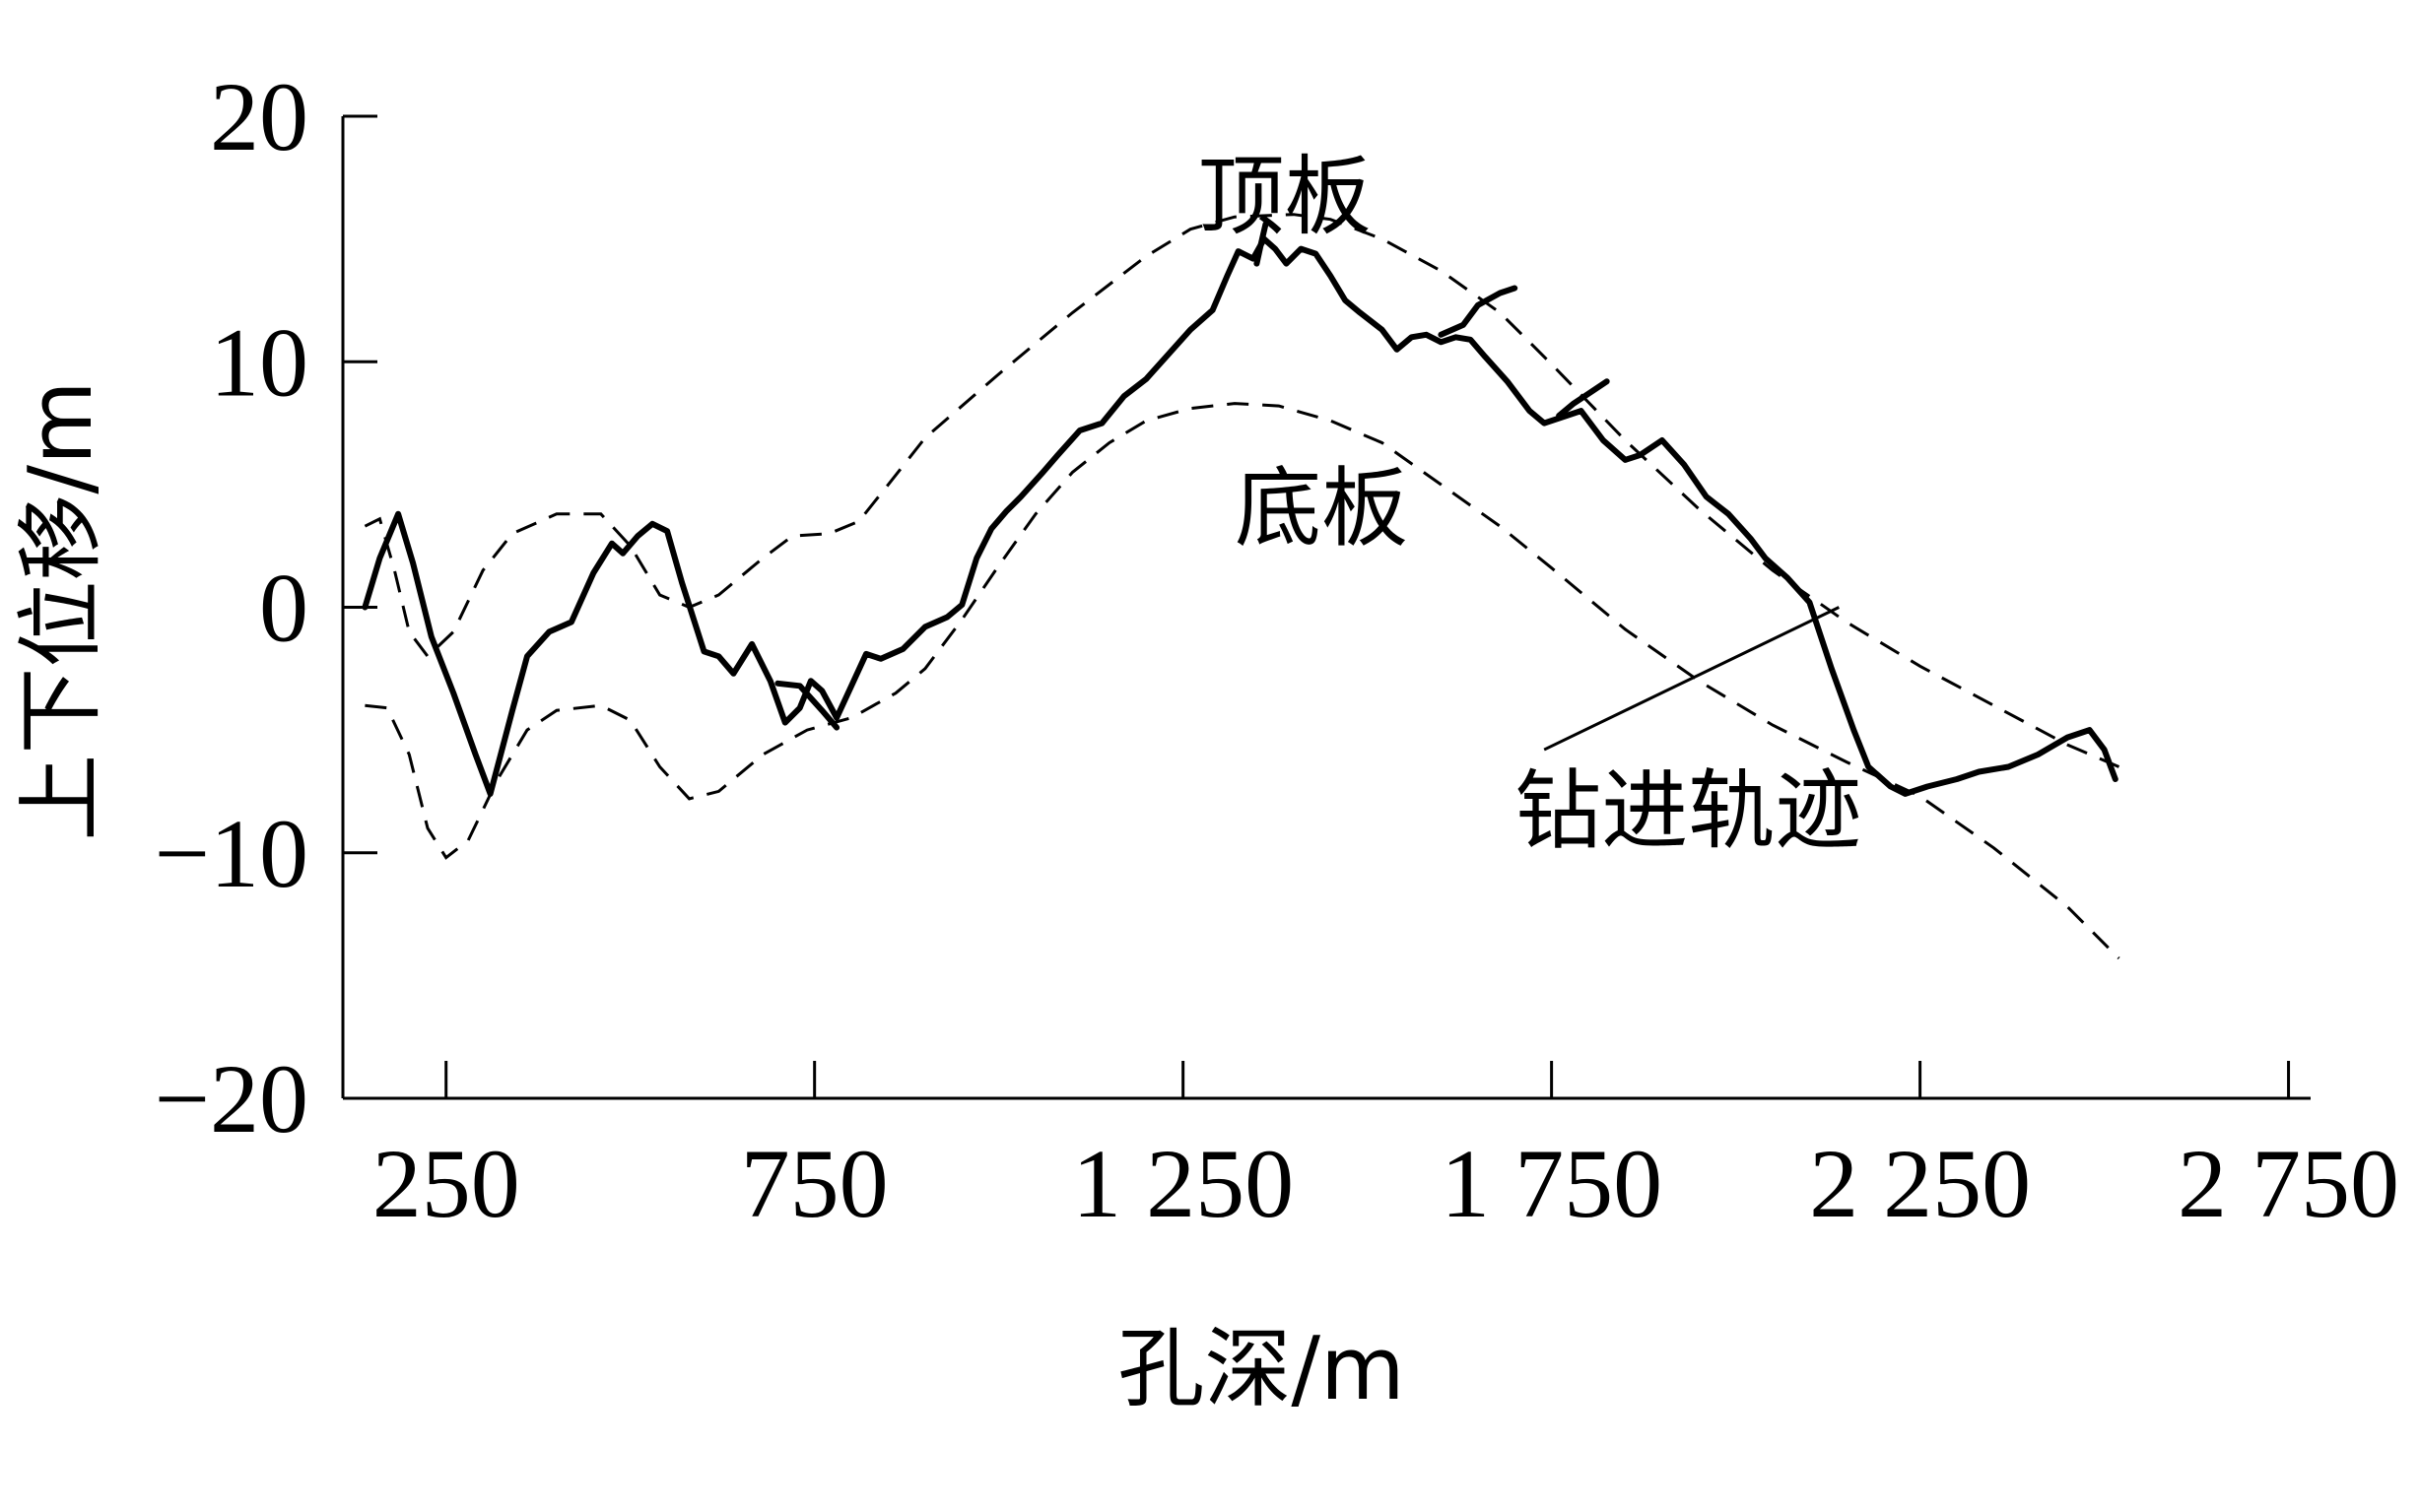 Image resolution: width=2420 pixels, height=1512 pixels. Describe the element at coordinates (1687, 810) in the screenshot. I see `annotation-label: 钻进轨迹` at that location.